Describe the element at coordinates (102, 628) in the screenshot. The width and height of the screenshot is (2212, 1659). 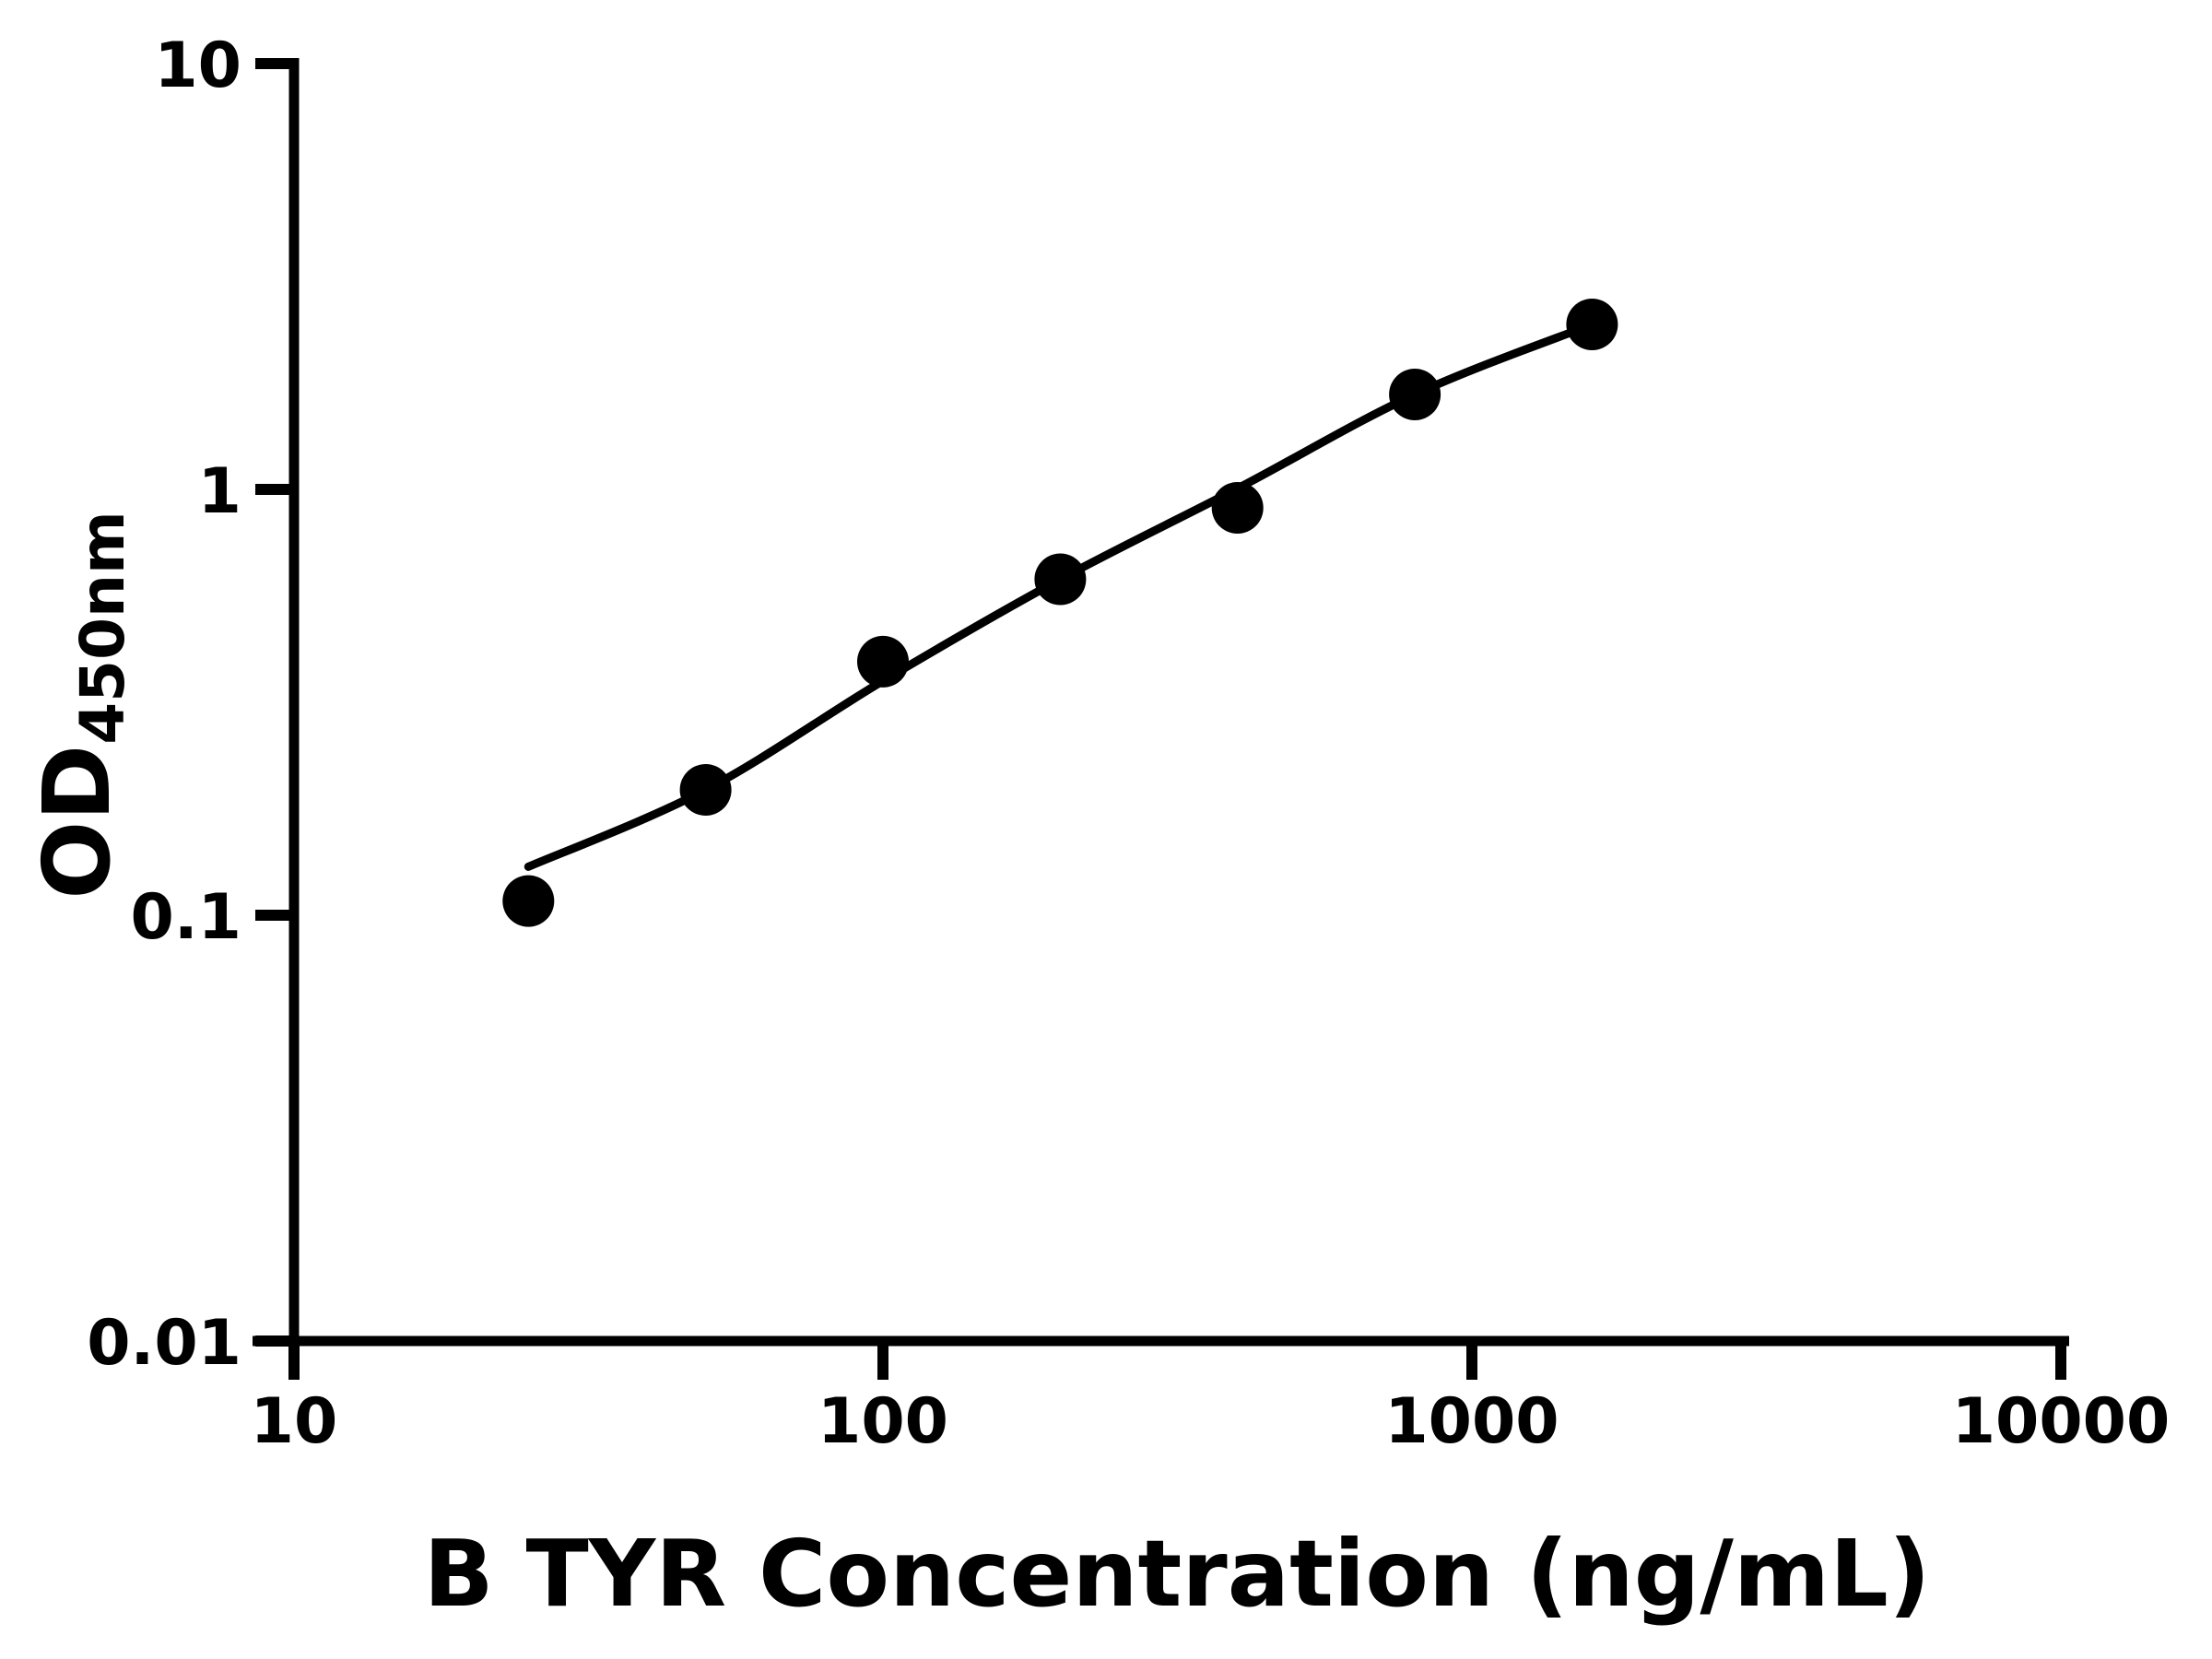
I see `y-axis-title-subscript: 450nm` at that location.